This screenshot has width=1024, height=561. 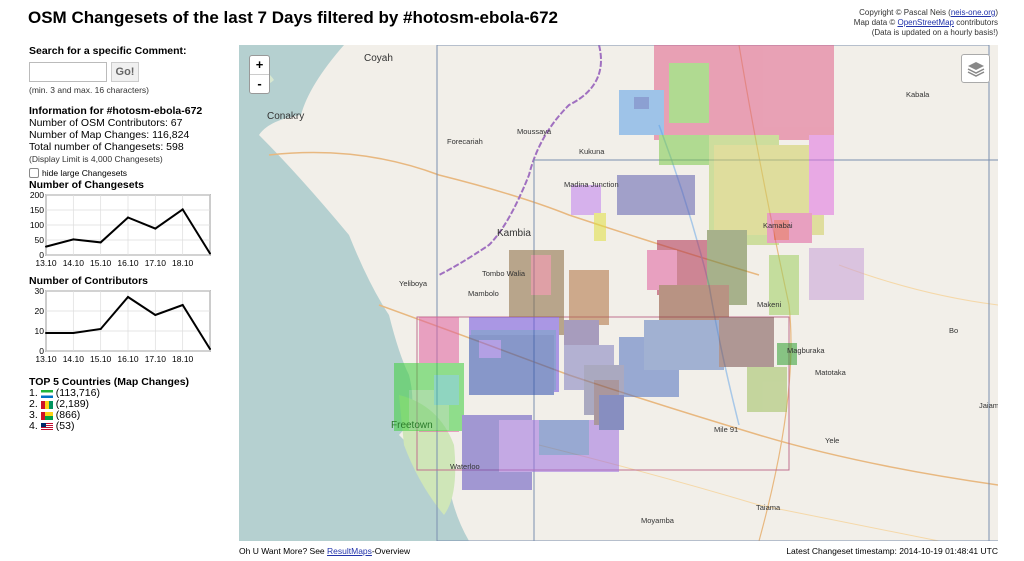 I want to click on search-row: Go!, so click(x=131, y=72).